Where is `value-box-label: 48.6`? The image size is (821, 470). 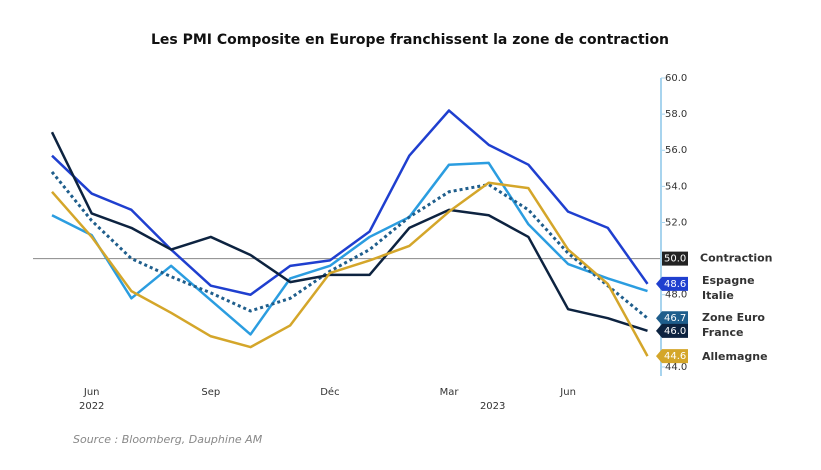 value-box-label: 48.6 is located at coordinates (675, 284).